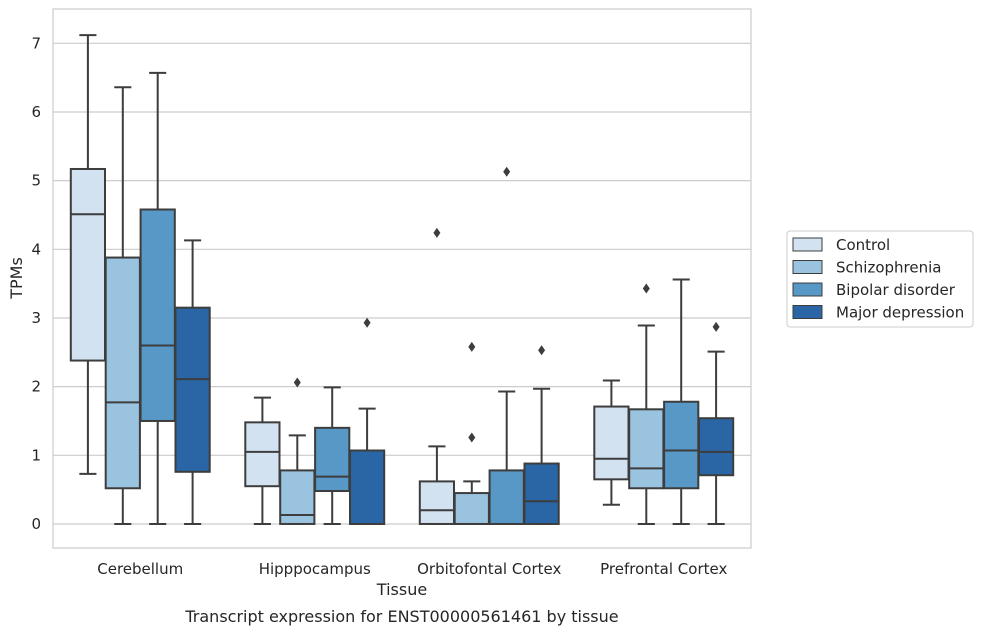 This screenshot has height=634, width=983. I want to click on x-tick-label: Prefrontal Cortex, so click(663, 569).